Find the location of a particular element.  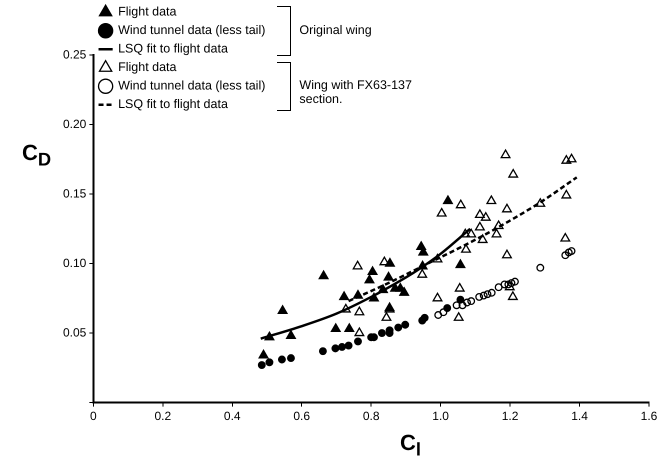

y-tick-label: 0.15 is located at coordinates (74, 193).